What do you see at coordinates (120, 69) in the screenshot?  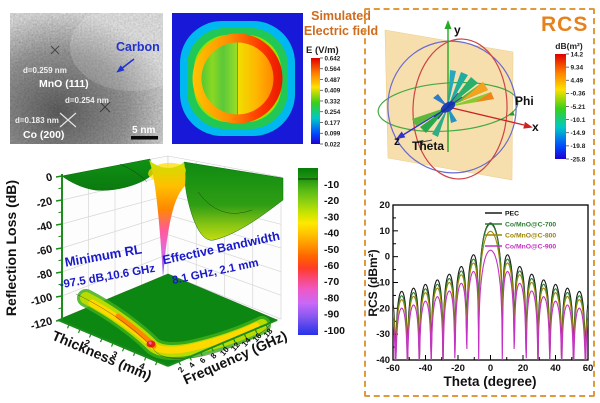 I see `carbon-arrowhead` at bounding box center [120, 69].